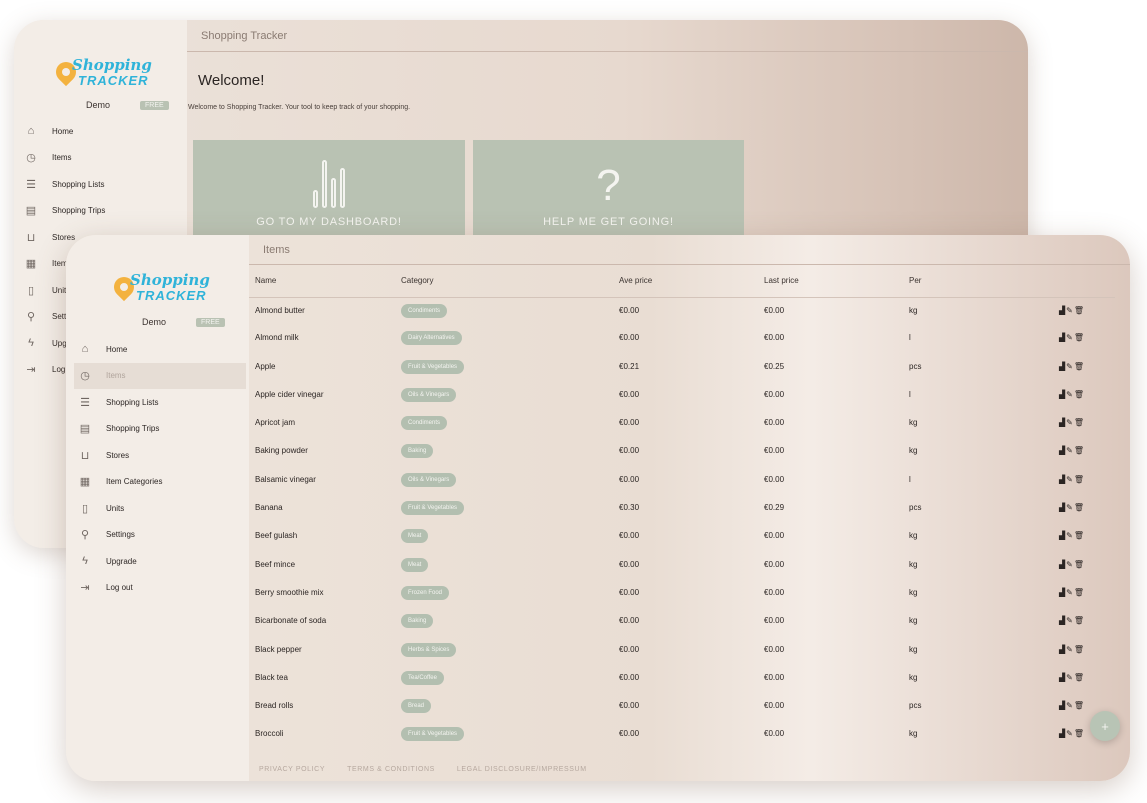 The image size is (1147, 803). Describe the element at coordinates (1105, 726) in the screenshot. I see `add-item-button: +` at that location.